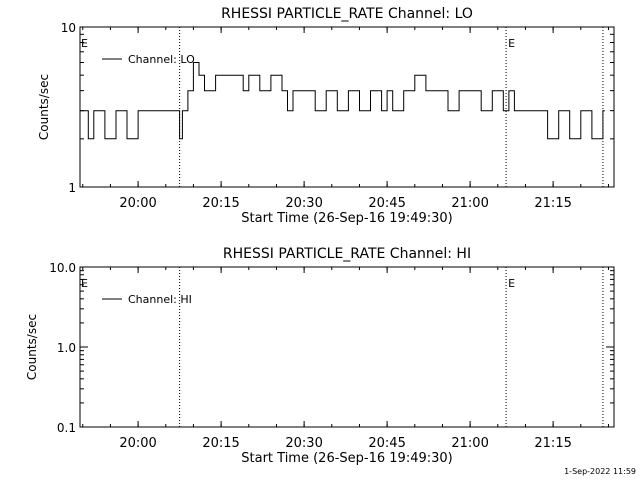  I want to click on chart-title: RHESSI PARTICLE_RATE Channel: HI, so click(347, 254).